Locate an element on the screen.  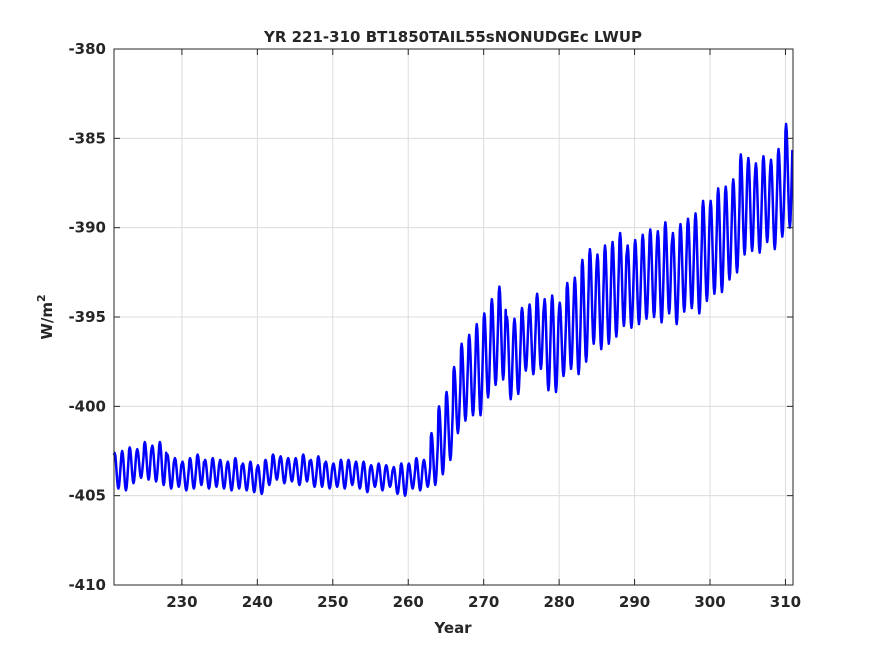
y-axis-title-base: W/m is located at coordinates (47, 321).